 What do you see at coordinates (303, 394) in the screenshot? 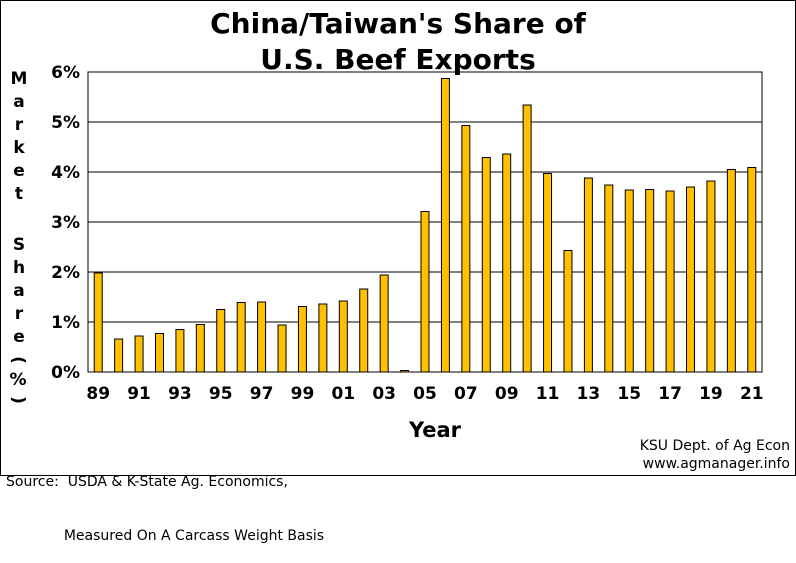
I see `x-tick-label: 99` at bounding box center [303, 394].